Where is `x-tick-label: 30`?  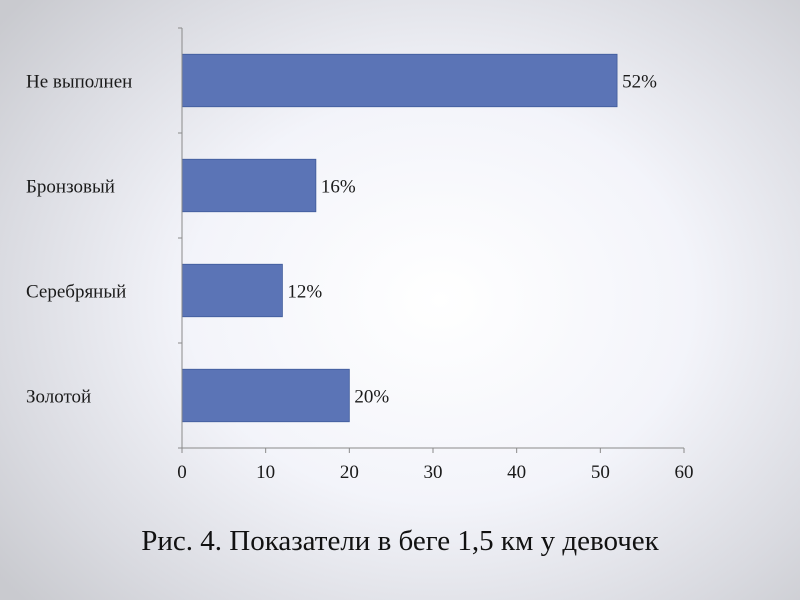
x-tick-label: 30 is located at coordinates (433, 472).